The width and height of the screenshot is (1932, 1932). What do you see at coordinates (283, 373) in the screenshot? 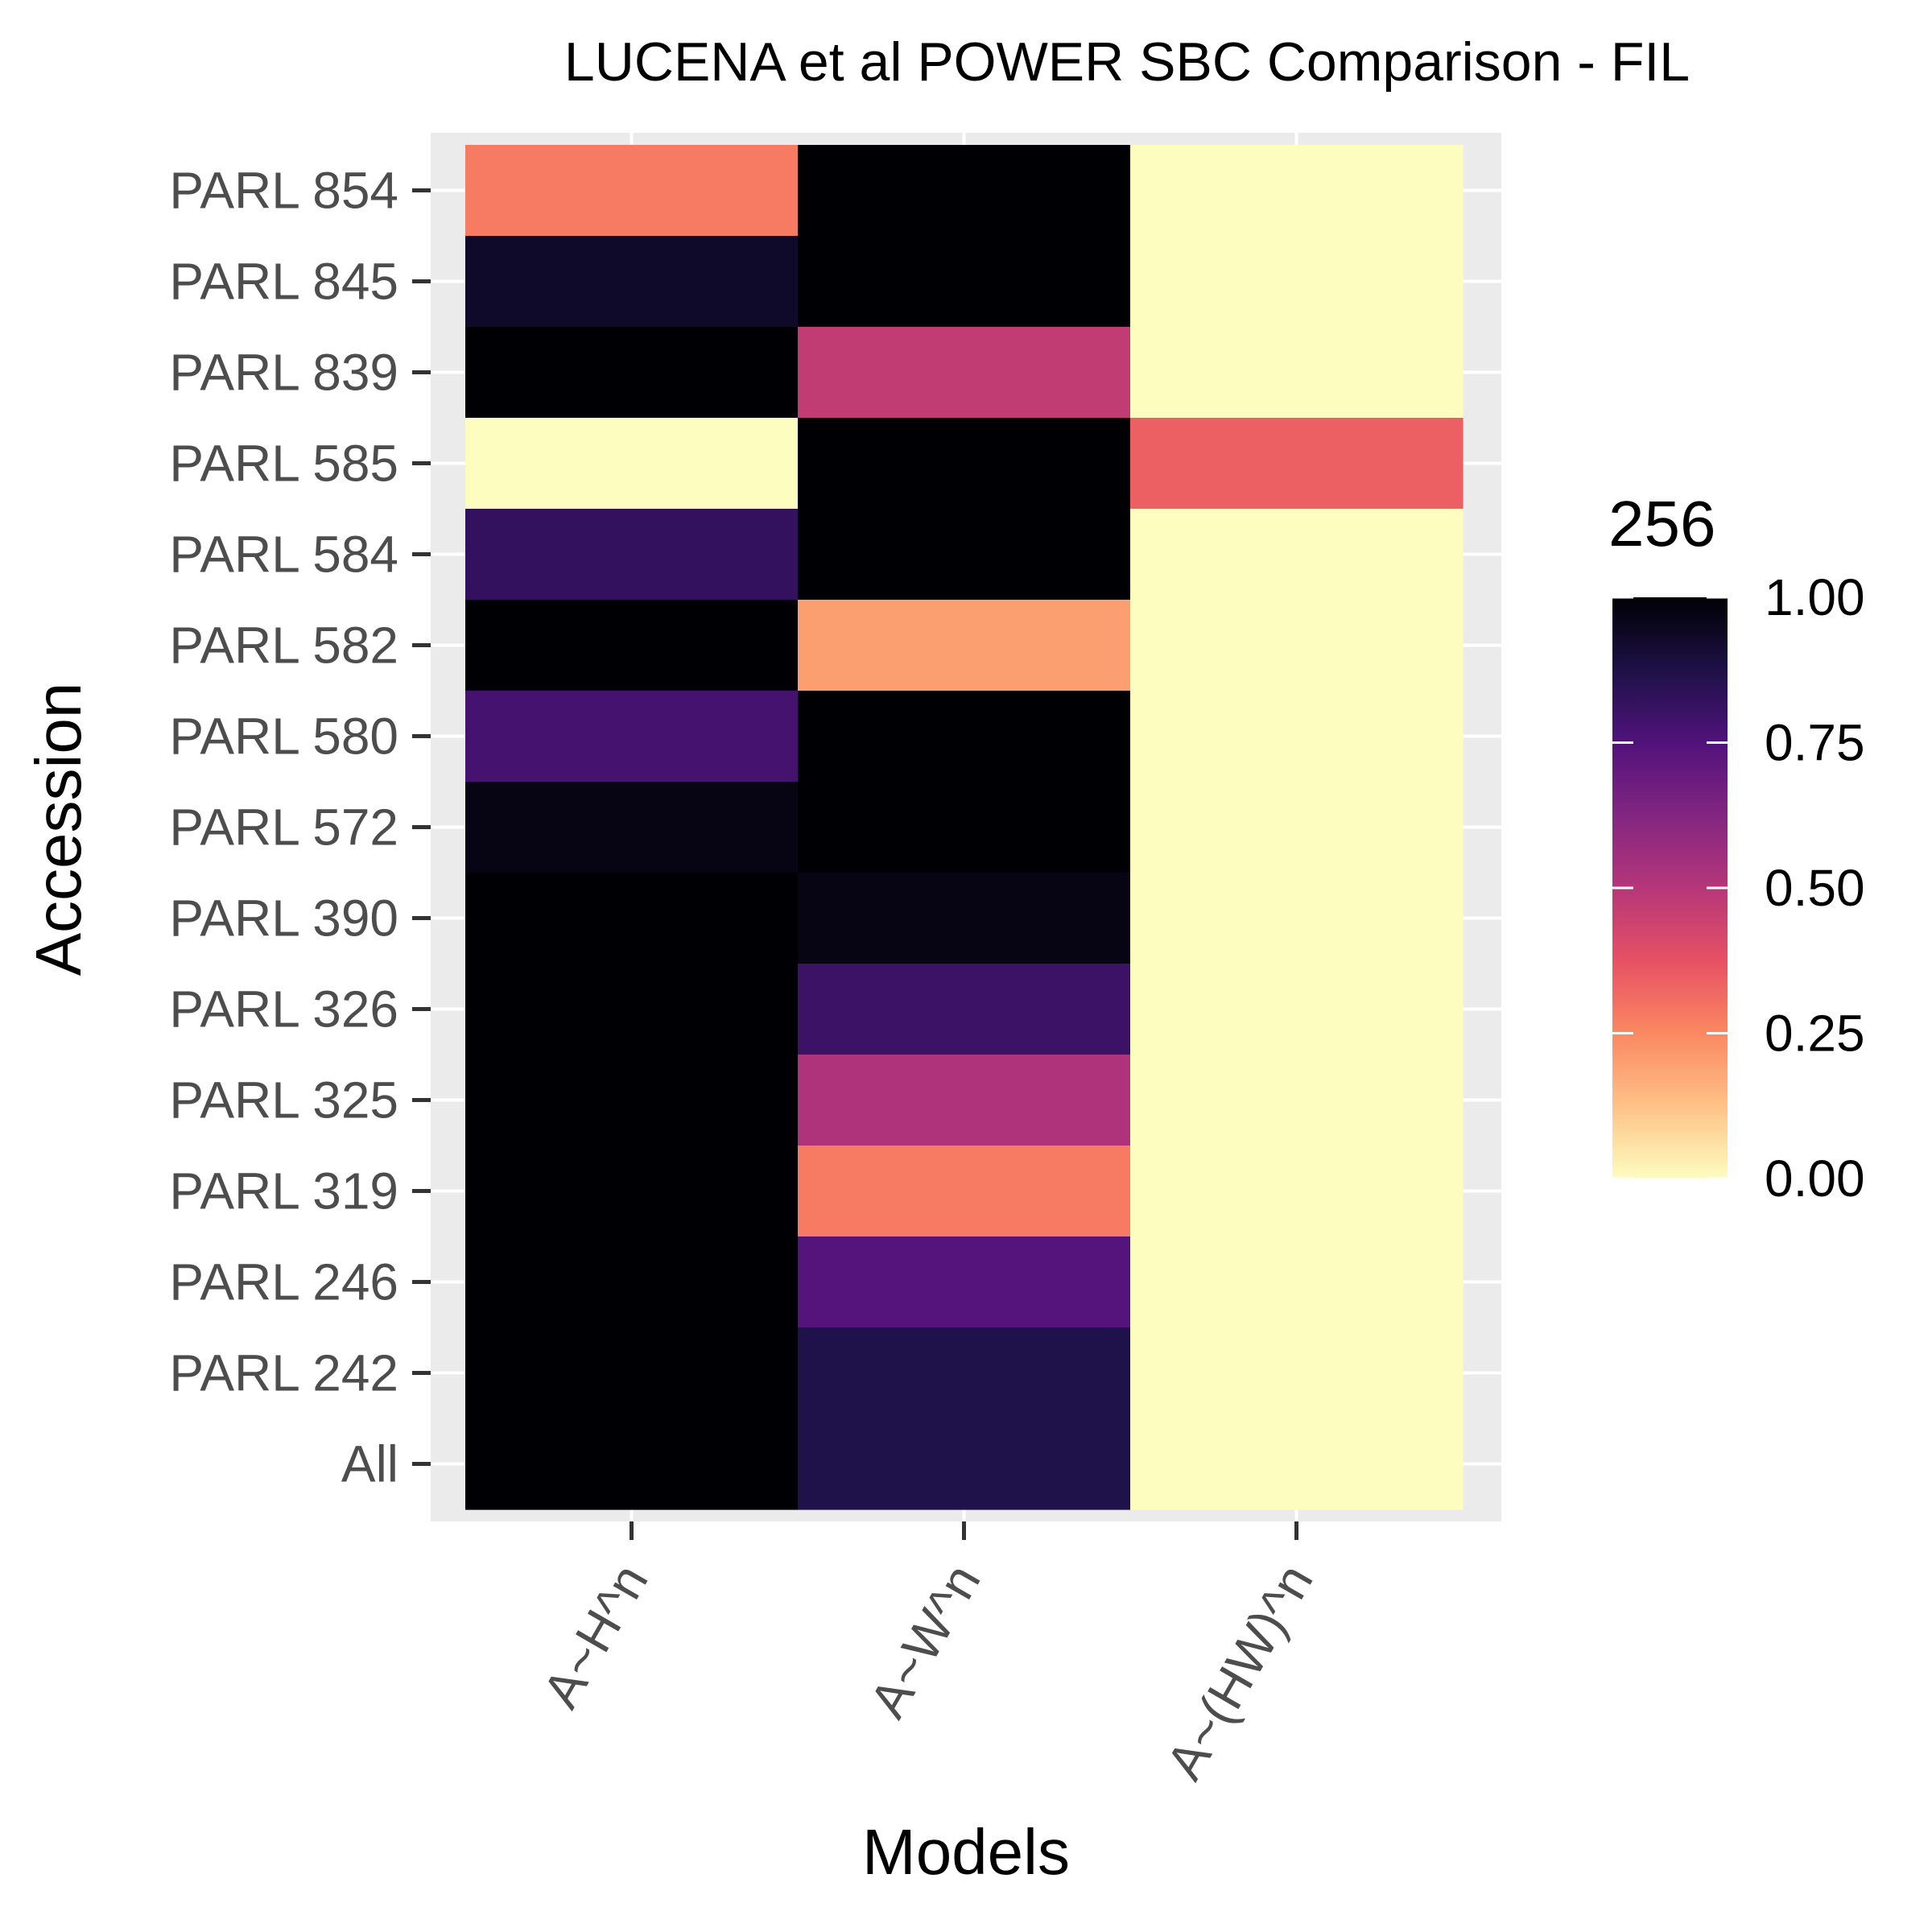
I see `y-tick-label: PARL 839` at bounding box center [283, 373].